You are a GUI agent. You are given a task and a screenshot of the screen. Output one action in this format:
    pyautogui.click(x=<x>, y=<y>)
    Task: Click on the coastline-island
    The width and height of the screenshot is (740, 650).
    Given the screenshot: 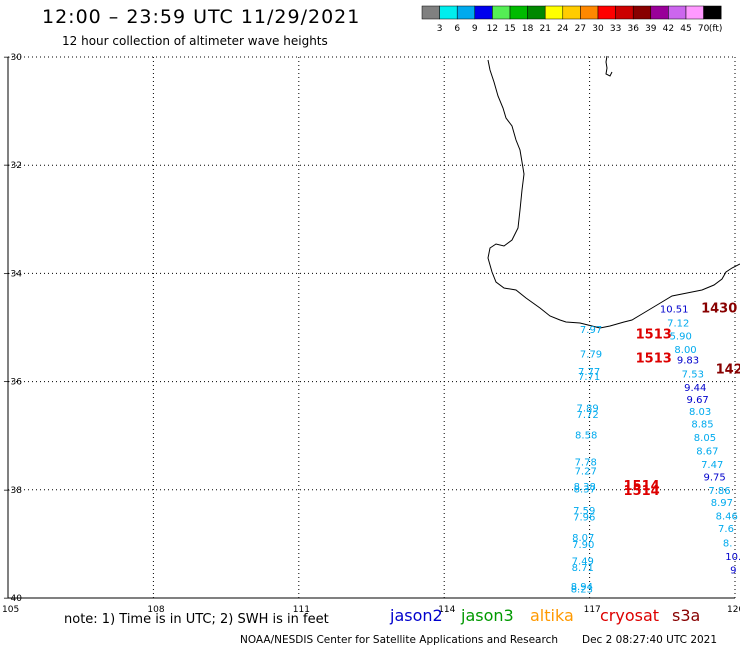 What is the action you would take?
    pyautogui.click(x=609, y=66)
    